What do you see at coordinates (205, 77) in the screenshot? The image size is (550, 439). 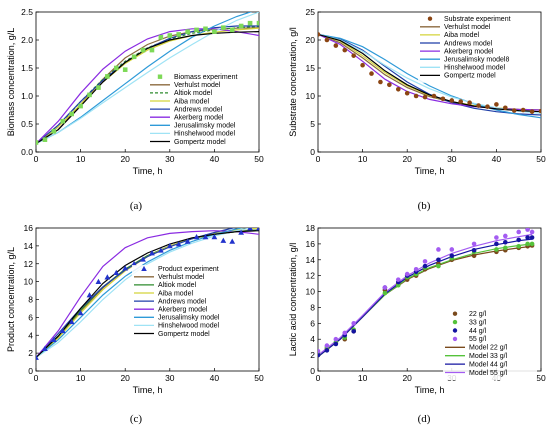 I see `legend-label: Biomass experiment` at bounding box center [205, 77].